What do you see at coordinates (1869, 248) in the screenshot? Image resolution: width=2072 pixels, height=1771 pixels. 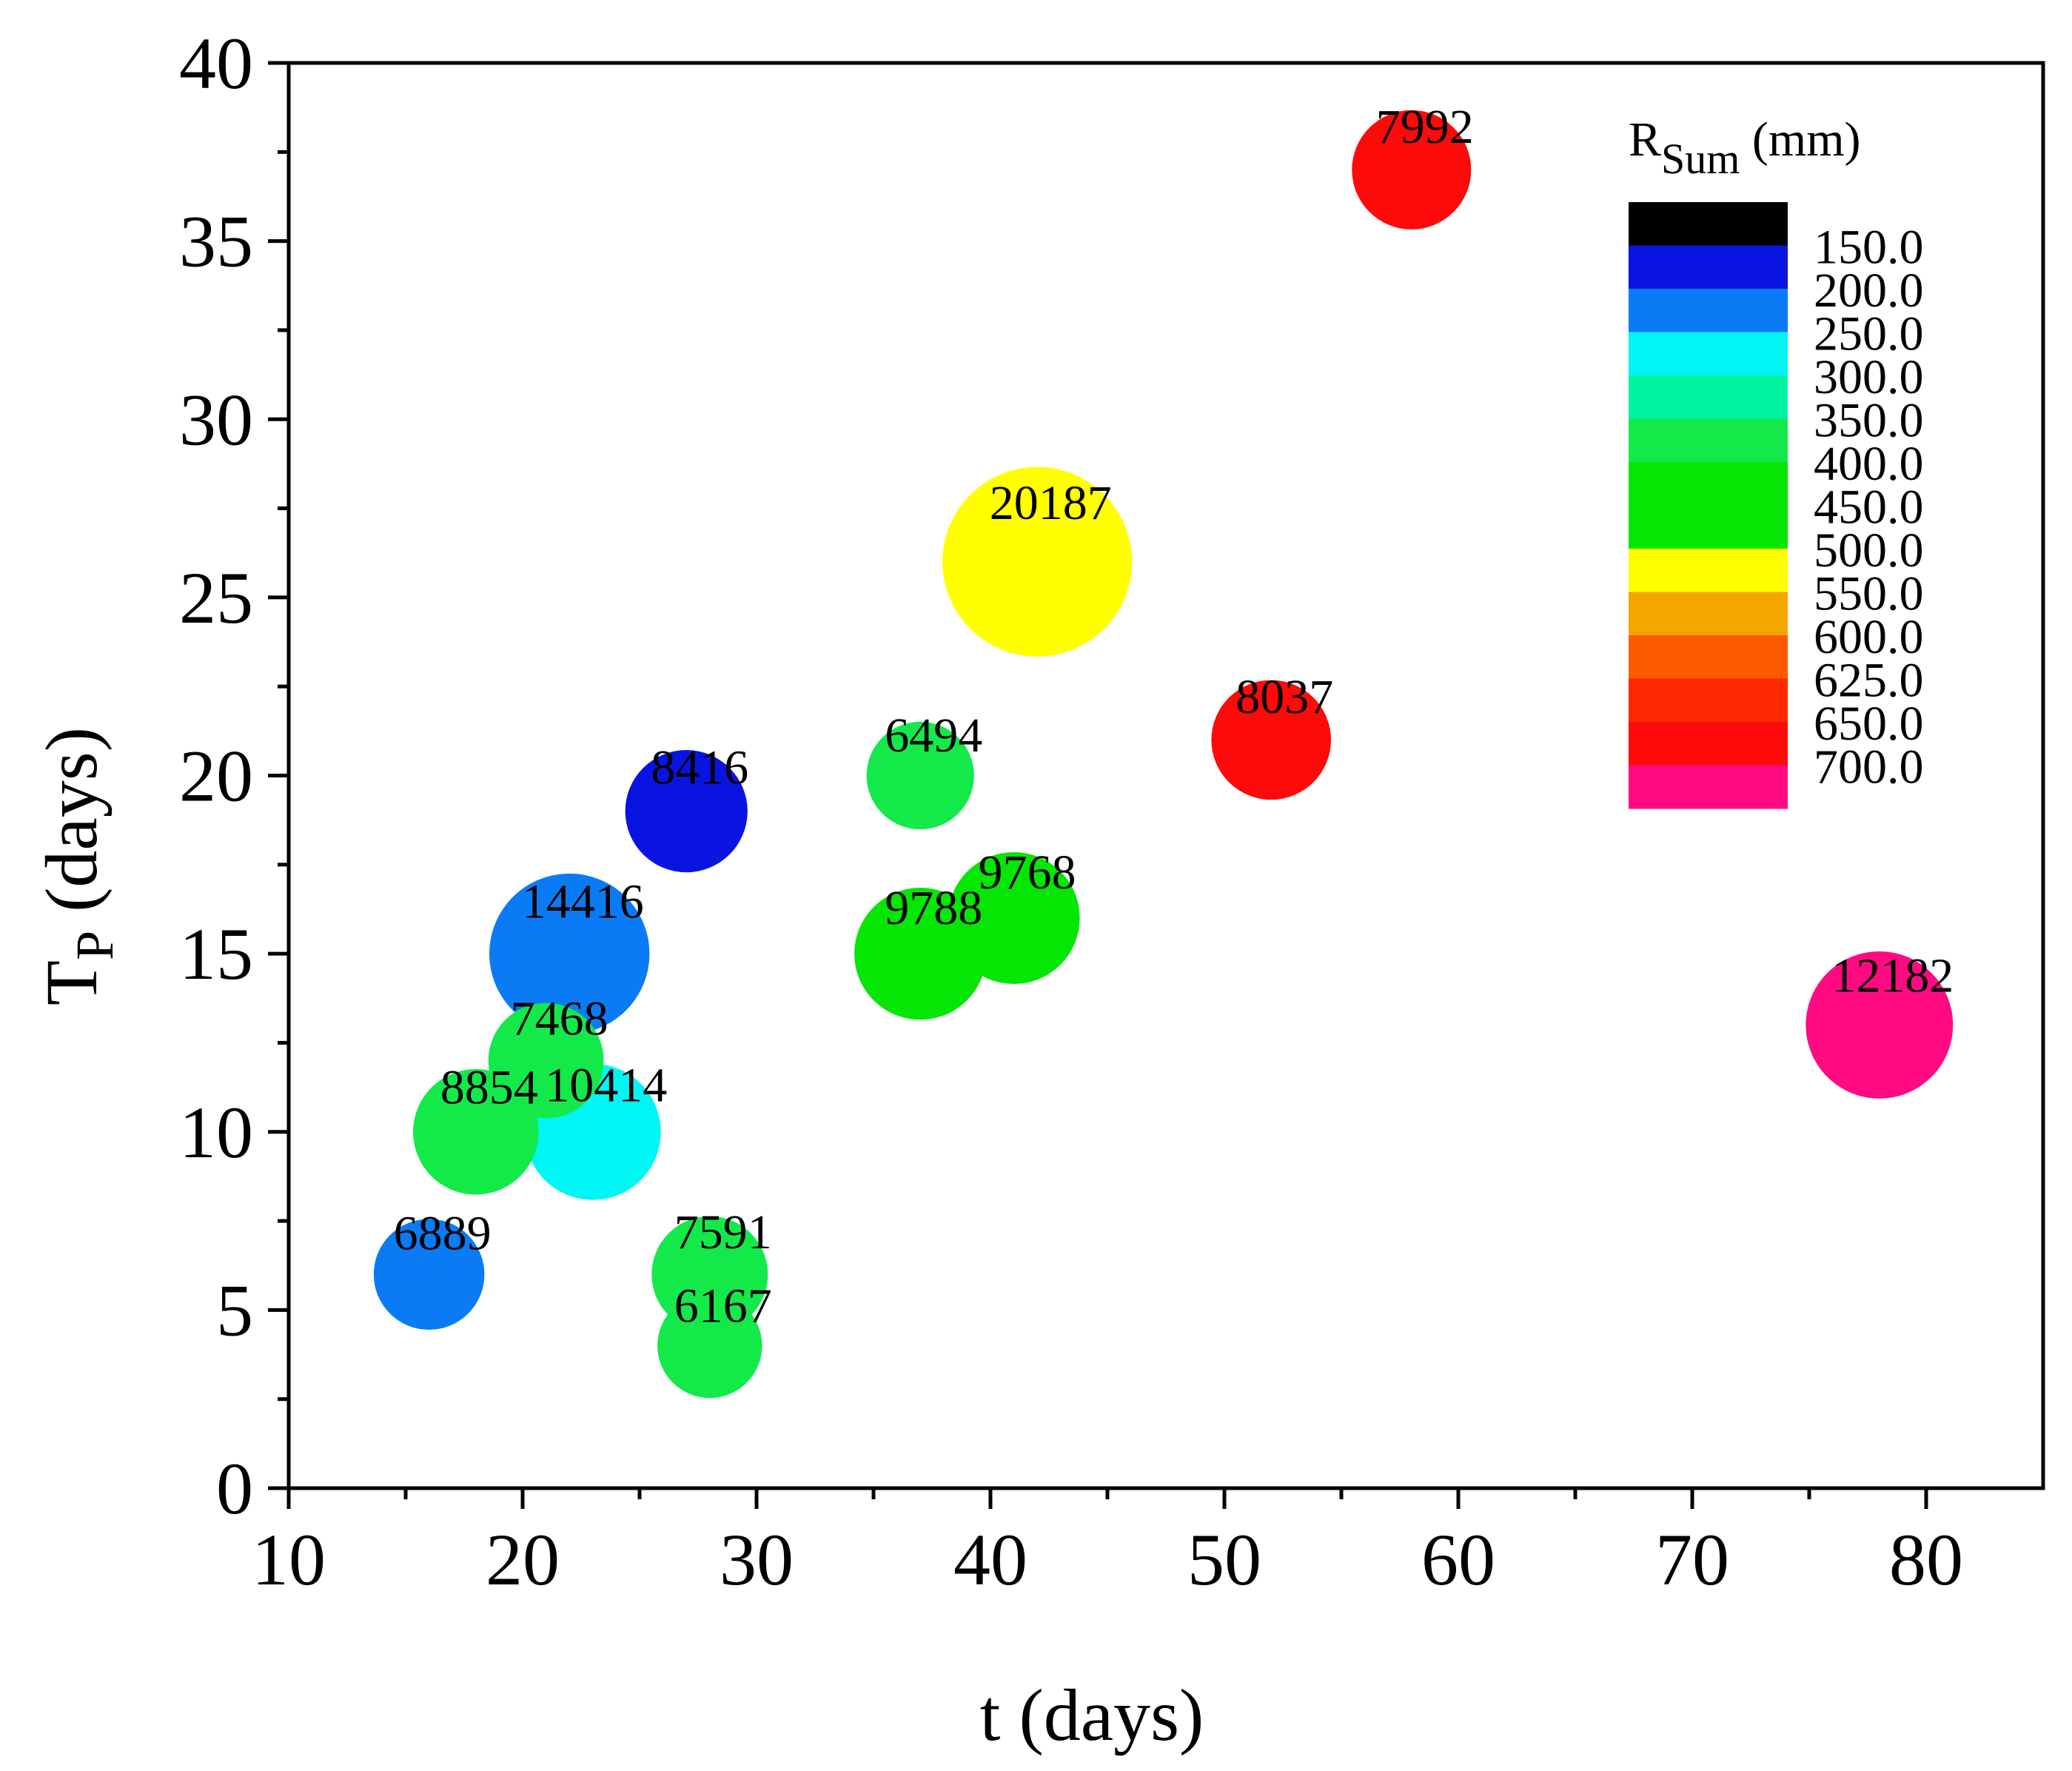 I see `colorbar-label: 150.0` at bounding box center [1869, 248].